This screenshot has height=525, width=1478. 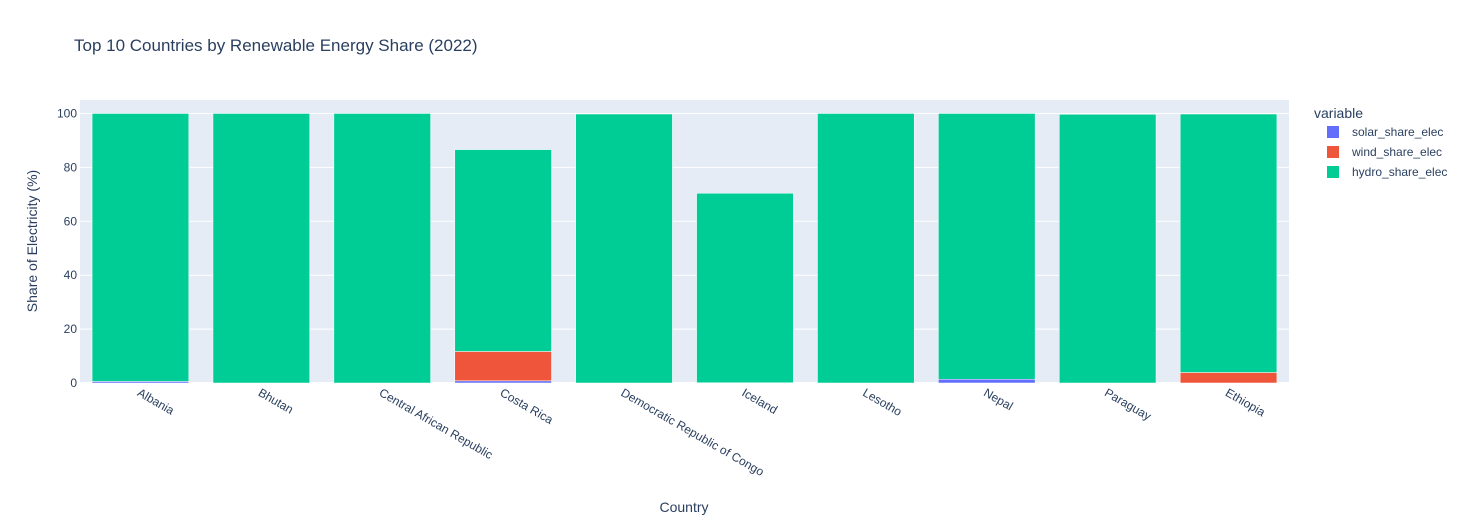 I want to click on y-axis-ticks: 0 20 40 60 80 100, so click(x=67, y=248).